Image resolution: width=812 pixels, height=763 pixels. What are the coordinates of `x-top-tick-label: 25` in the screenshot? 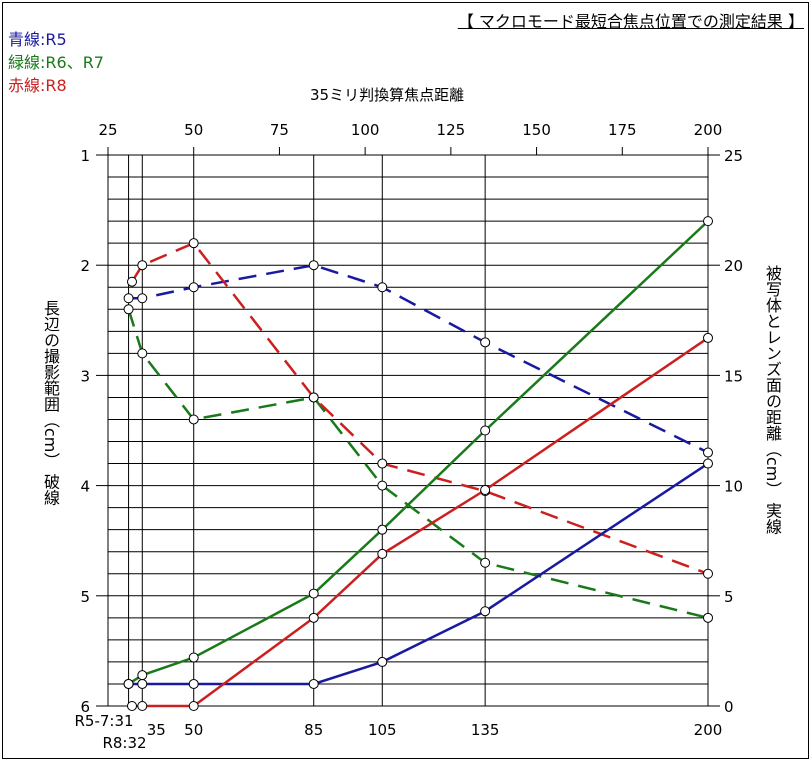 It's located at (107, 130).